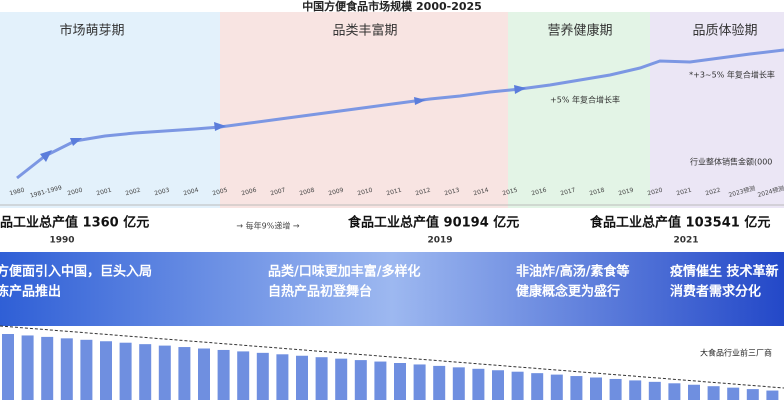 This screenshot has height=400, width=784. Describe the element at coordinates (278, 192) in the screenshot. I see `x-label: 2007` at that location.